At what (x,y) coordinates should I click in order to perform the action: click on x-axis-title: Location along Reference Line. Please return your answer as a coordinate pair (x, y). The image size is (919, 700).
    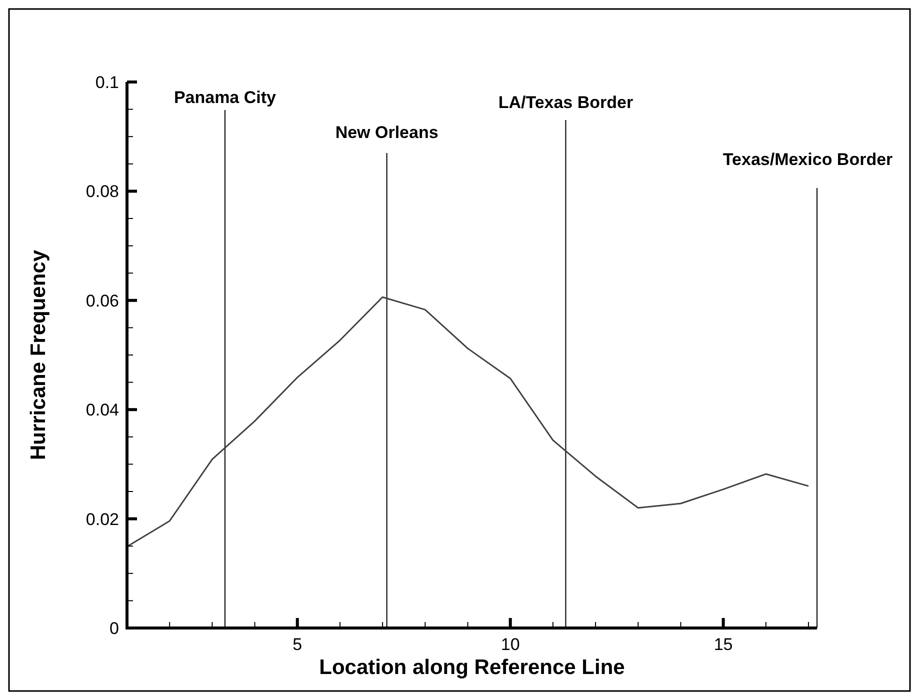
    Looking at the image, I should click on (472, 667).